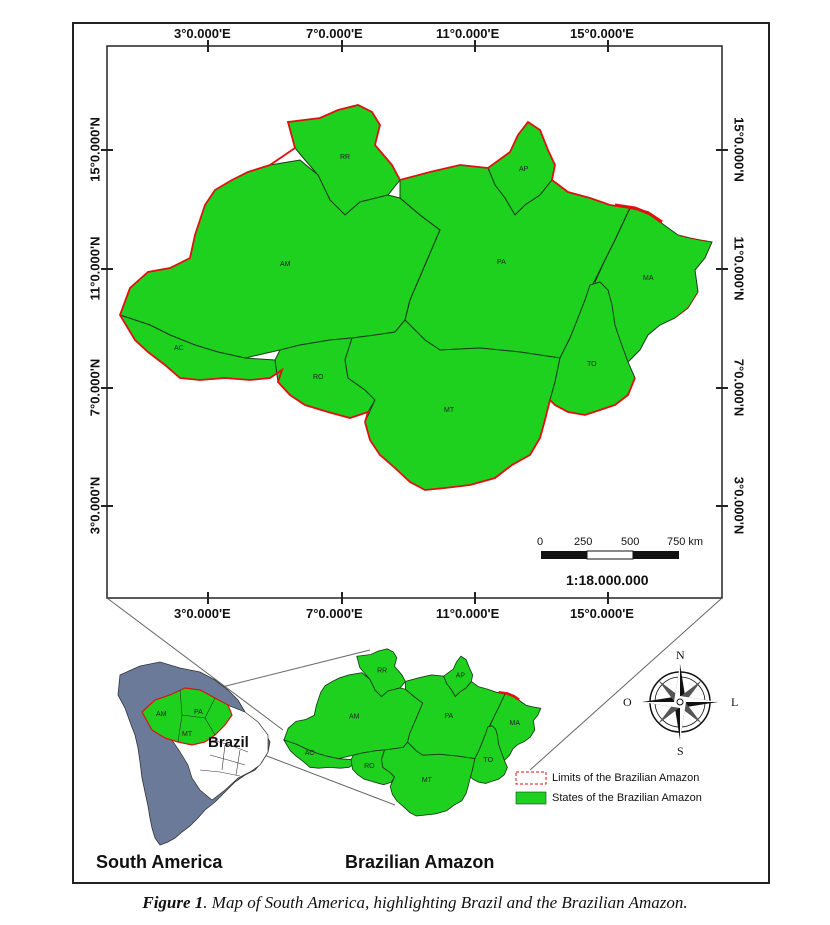 The image size is (830, 925). Describe the element at coordinates (627, 798) in the screenshot. I see `legend-states-label: States of the Brazilian Amazon` at that location.